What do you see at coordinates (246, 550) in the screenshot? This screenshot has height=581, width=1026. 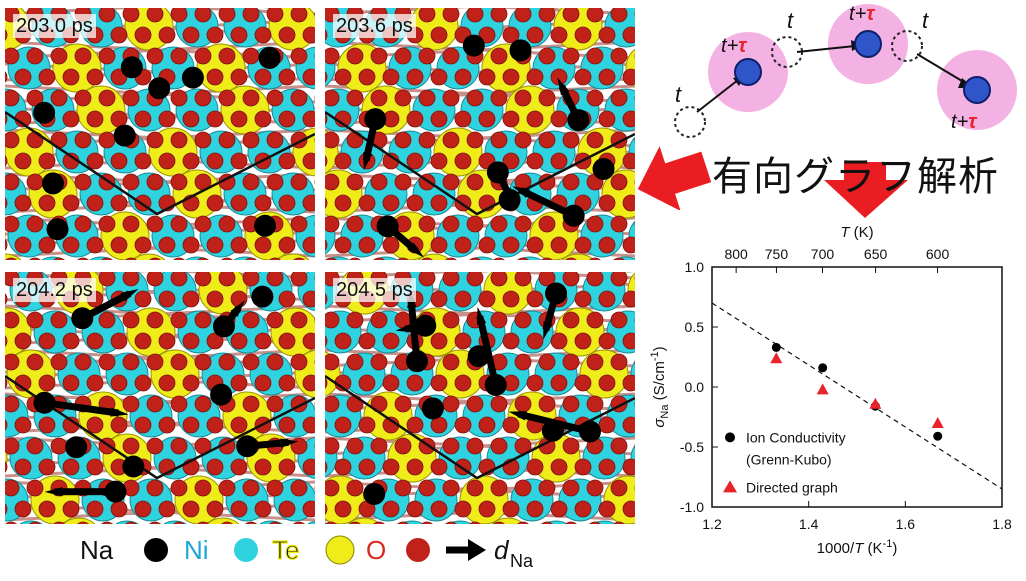 I see `ni-atom-icon` at bounding box center [246, 550].